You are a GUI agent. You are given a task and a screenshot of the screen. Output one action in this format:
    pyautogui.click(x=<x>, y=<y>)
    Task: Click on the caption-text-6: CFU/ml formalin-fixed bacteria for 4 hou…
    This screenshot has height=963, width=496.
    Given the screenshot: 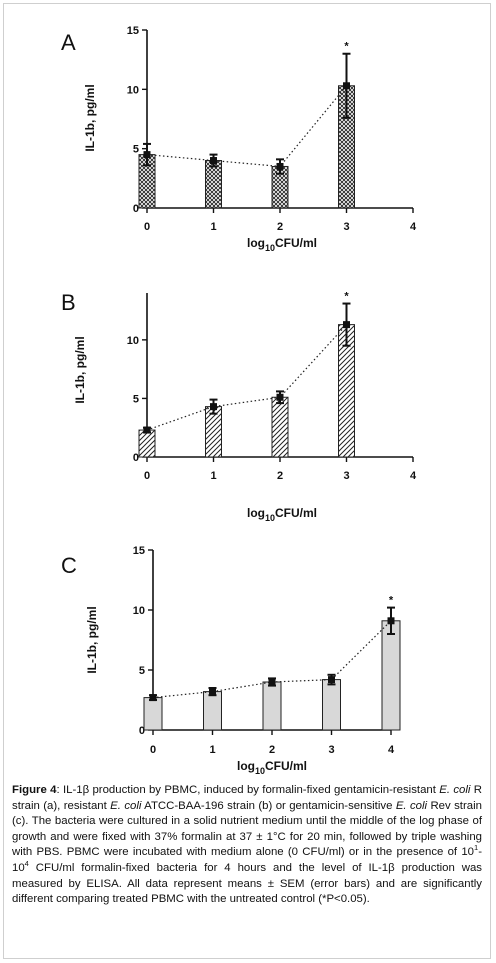 What is the action you would take?
    pyautogui.click(x=247, y=883)
    